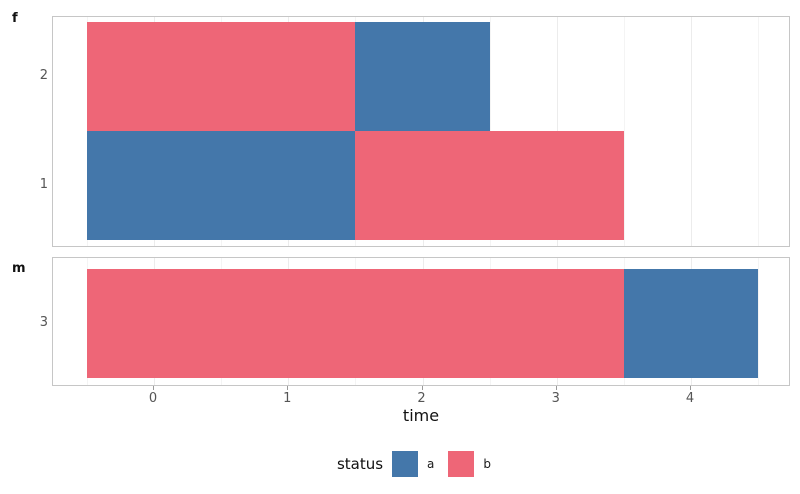 The height and width of the screenshot is (494, 800). Describe the element at coordinates (431, 464) in the screenshot. I see `legend-label-a: a` at that location.